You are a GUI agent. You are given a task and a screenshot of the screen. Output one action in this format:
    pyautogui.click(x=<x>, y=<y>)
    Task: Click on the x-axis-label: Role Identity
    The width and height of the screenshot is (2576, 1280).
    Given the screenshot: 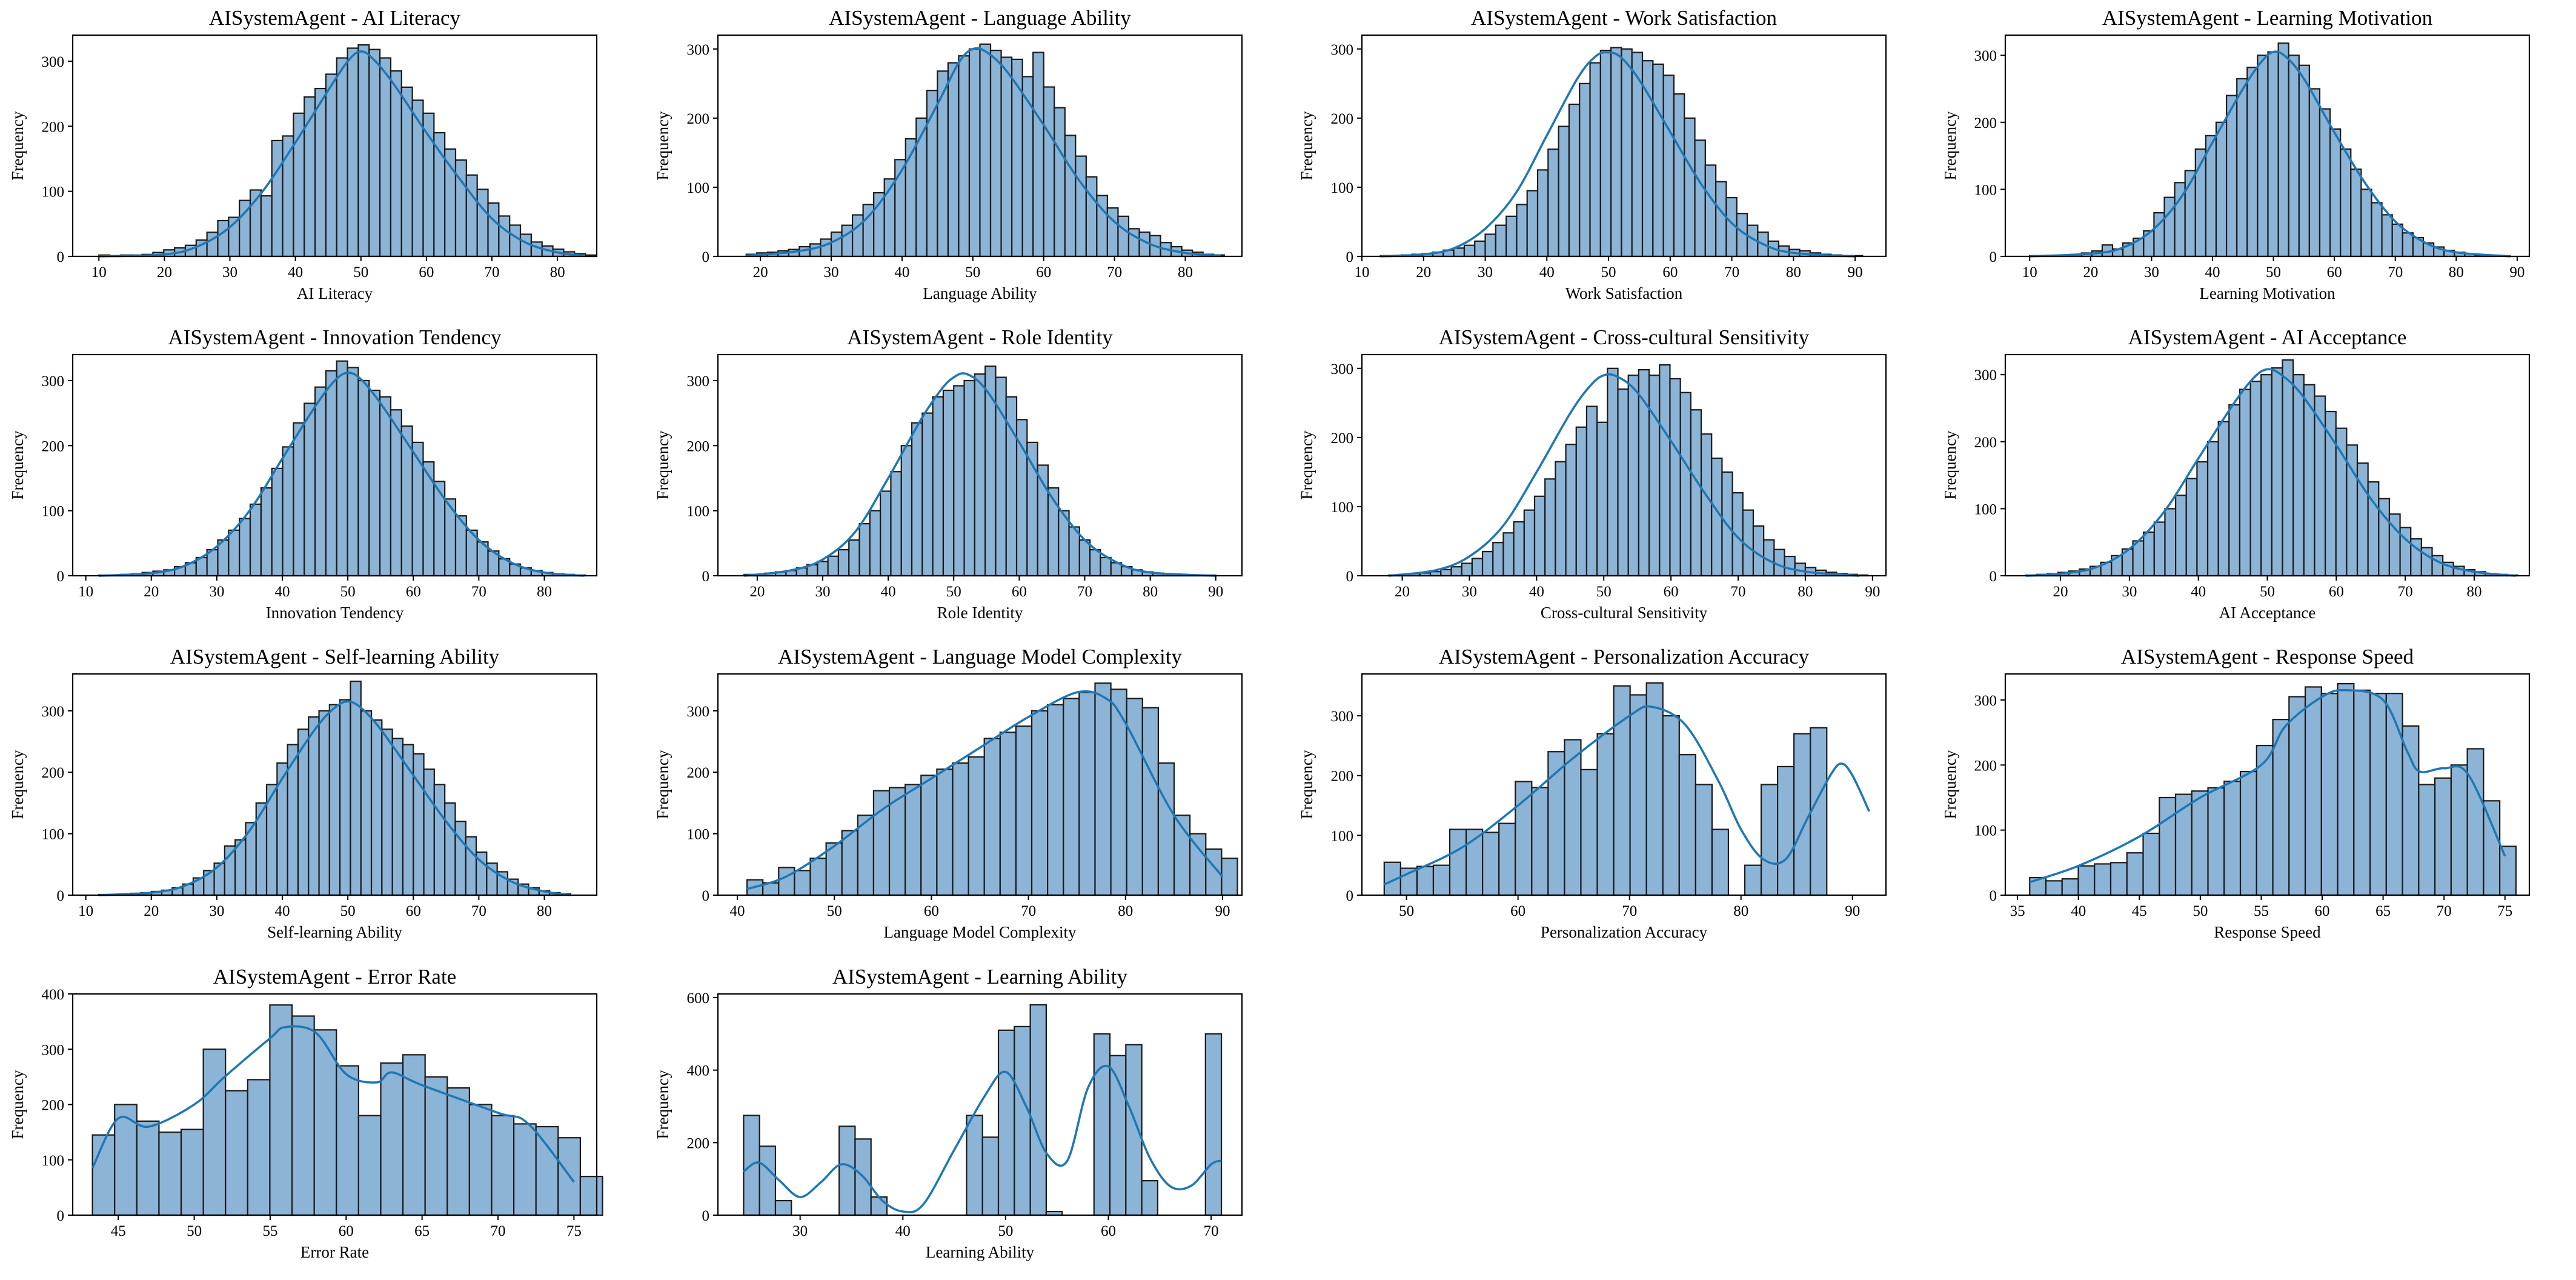 What is the action you would take?
    pyautogui.click(x=980, y=613)
    